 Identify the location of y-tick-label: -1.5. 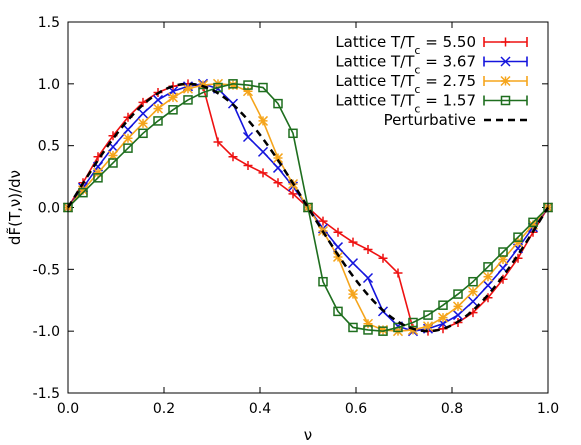
(46, 394).